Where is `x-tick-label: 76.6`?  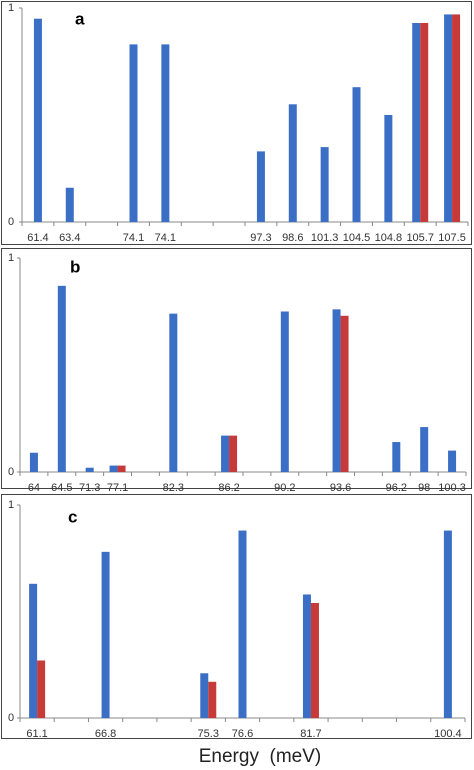
x-tick-label: 76.6 is located at coordinates (242, 734).